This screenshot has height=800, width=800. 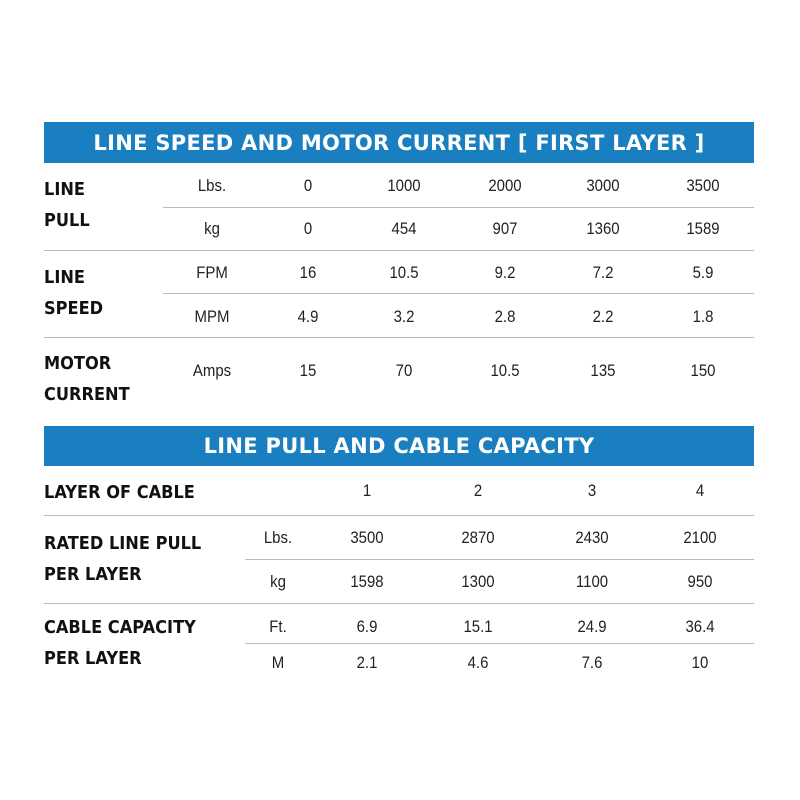 I want to click on table-cell: 1589, so click(x=703, y=228).